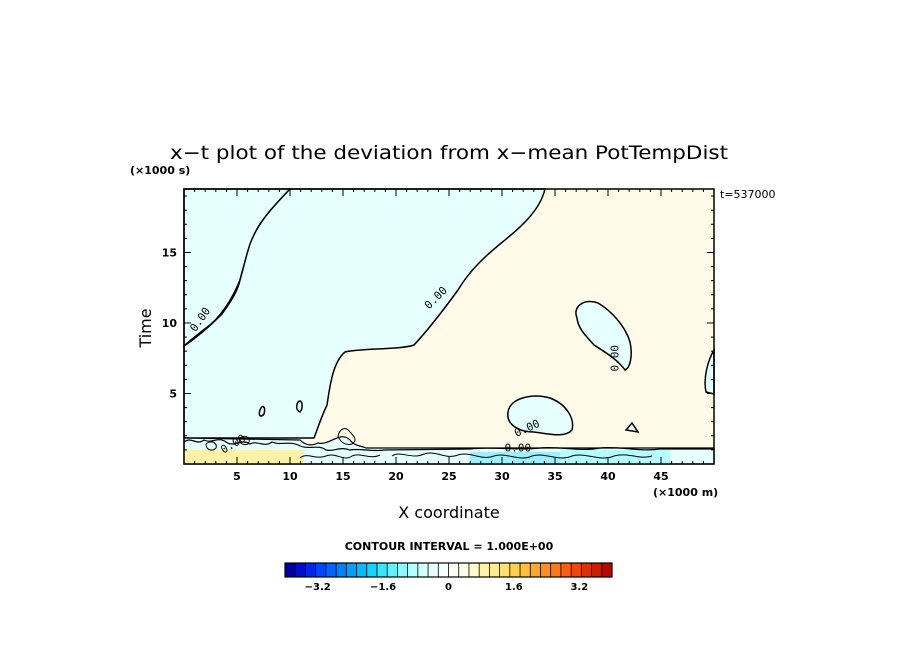 Image resolution: width=904 pixels, height=654 pixels. Describe the element at coordinates (145, 328) in the screenshot. I see `y-axis-label: Time` at that location.